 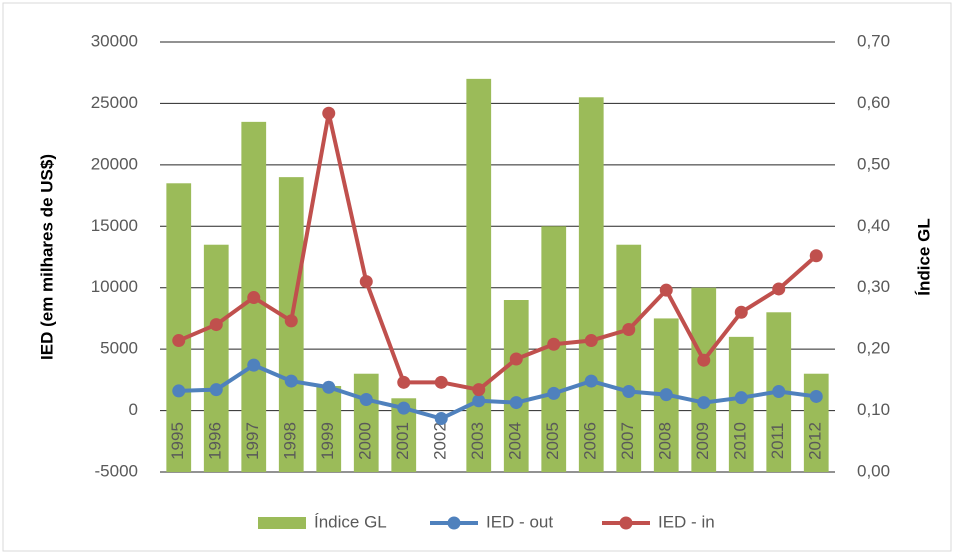 What do you see at coordinates (133, 409) in the screenshot?
I see `y-tick-label: 0` at bounding box center [133, 409].